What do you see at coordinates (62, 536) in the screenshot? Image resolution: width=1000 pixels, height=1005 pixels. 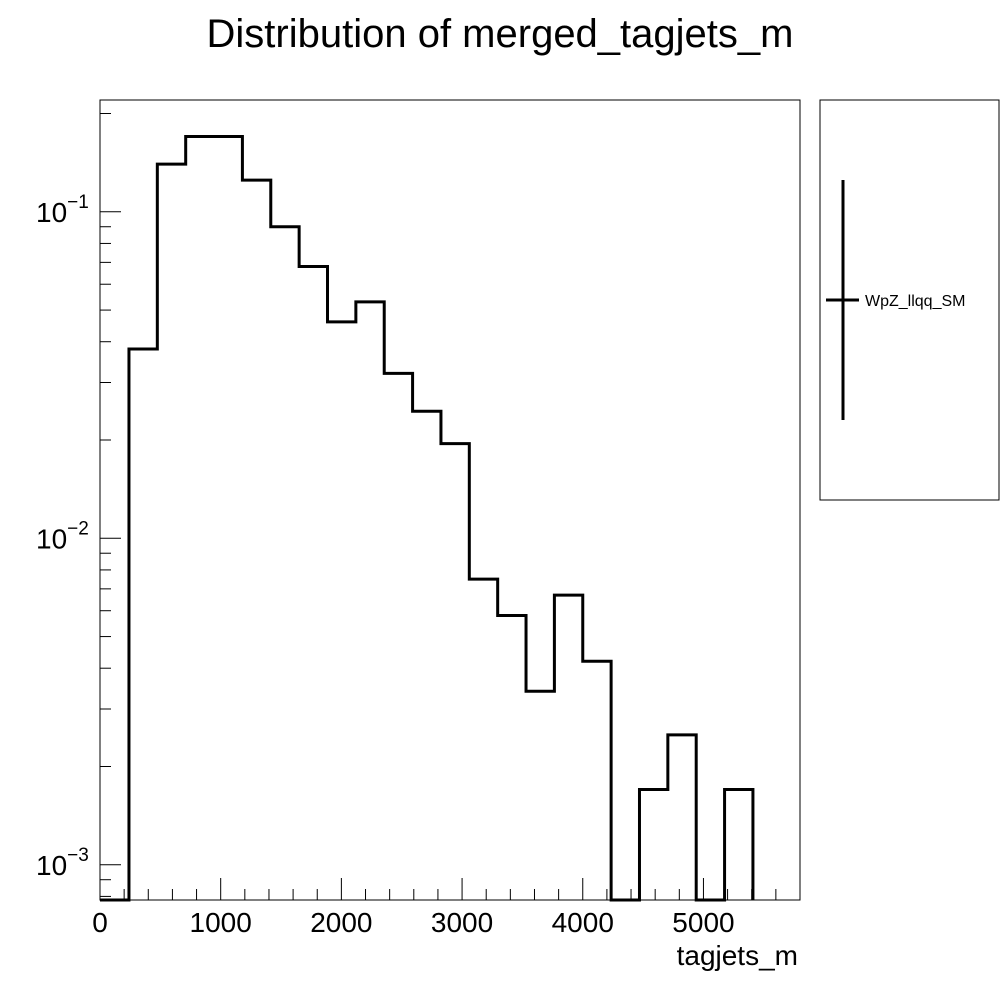 I see `y-tick-label: 10⁻²` at bounding box center [62, 536].